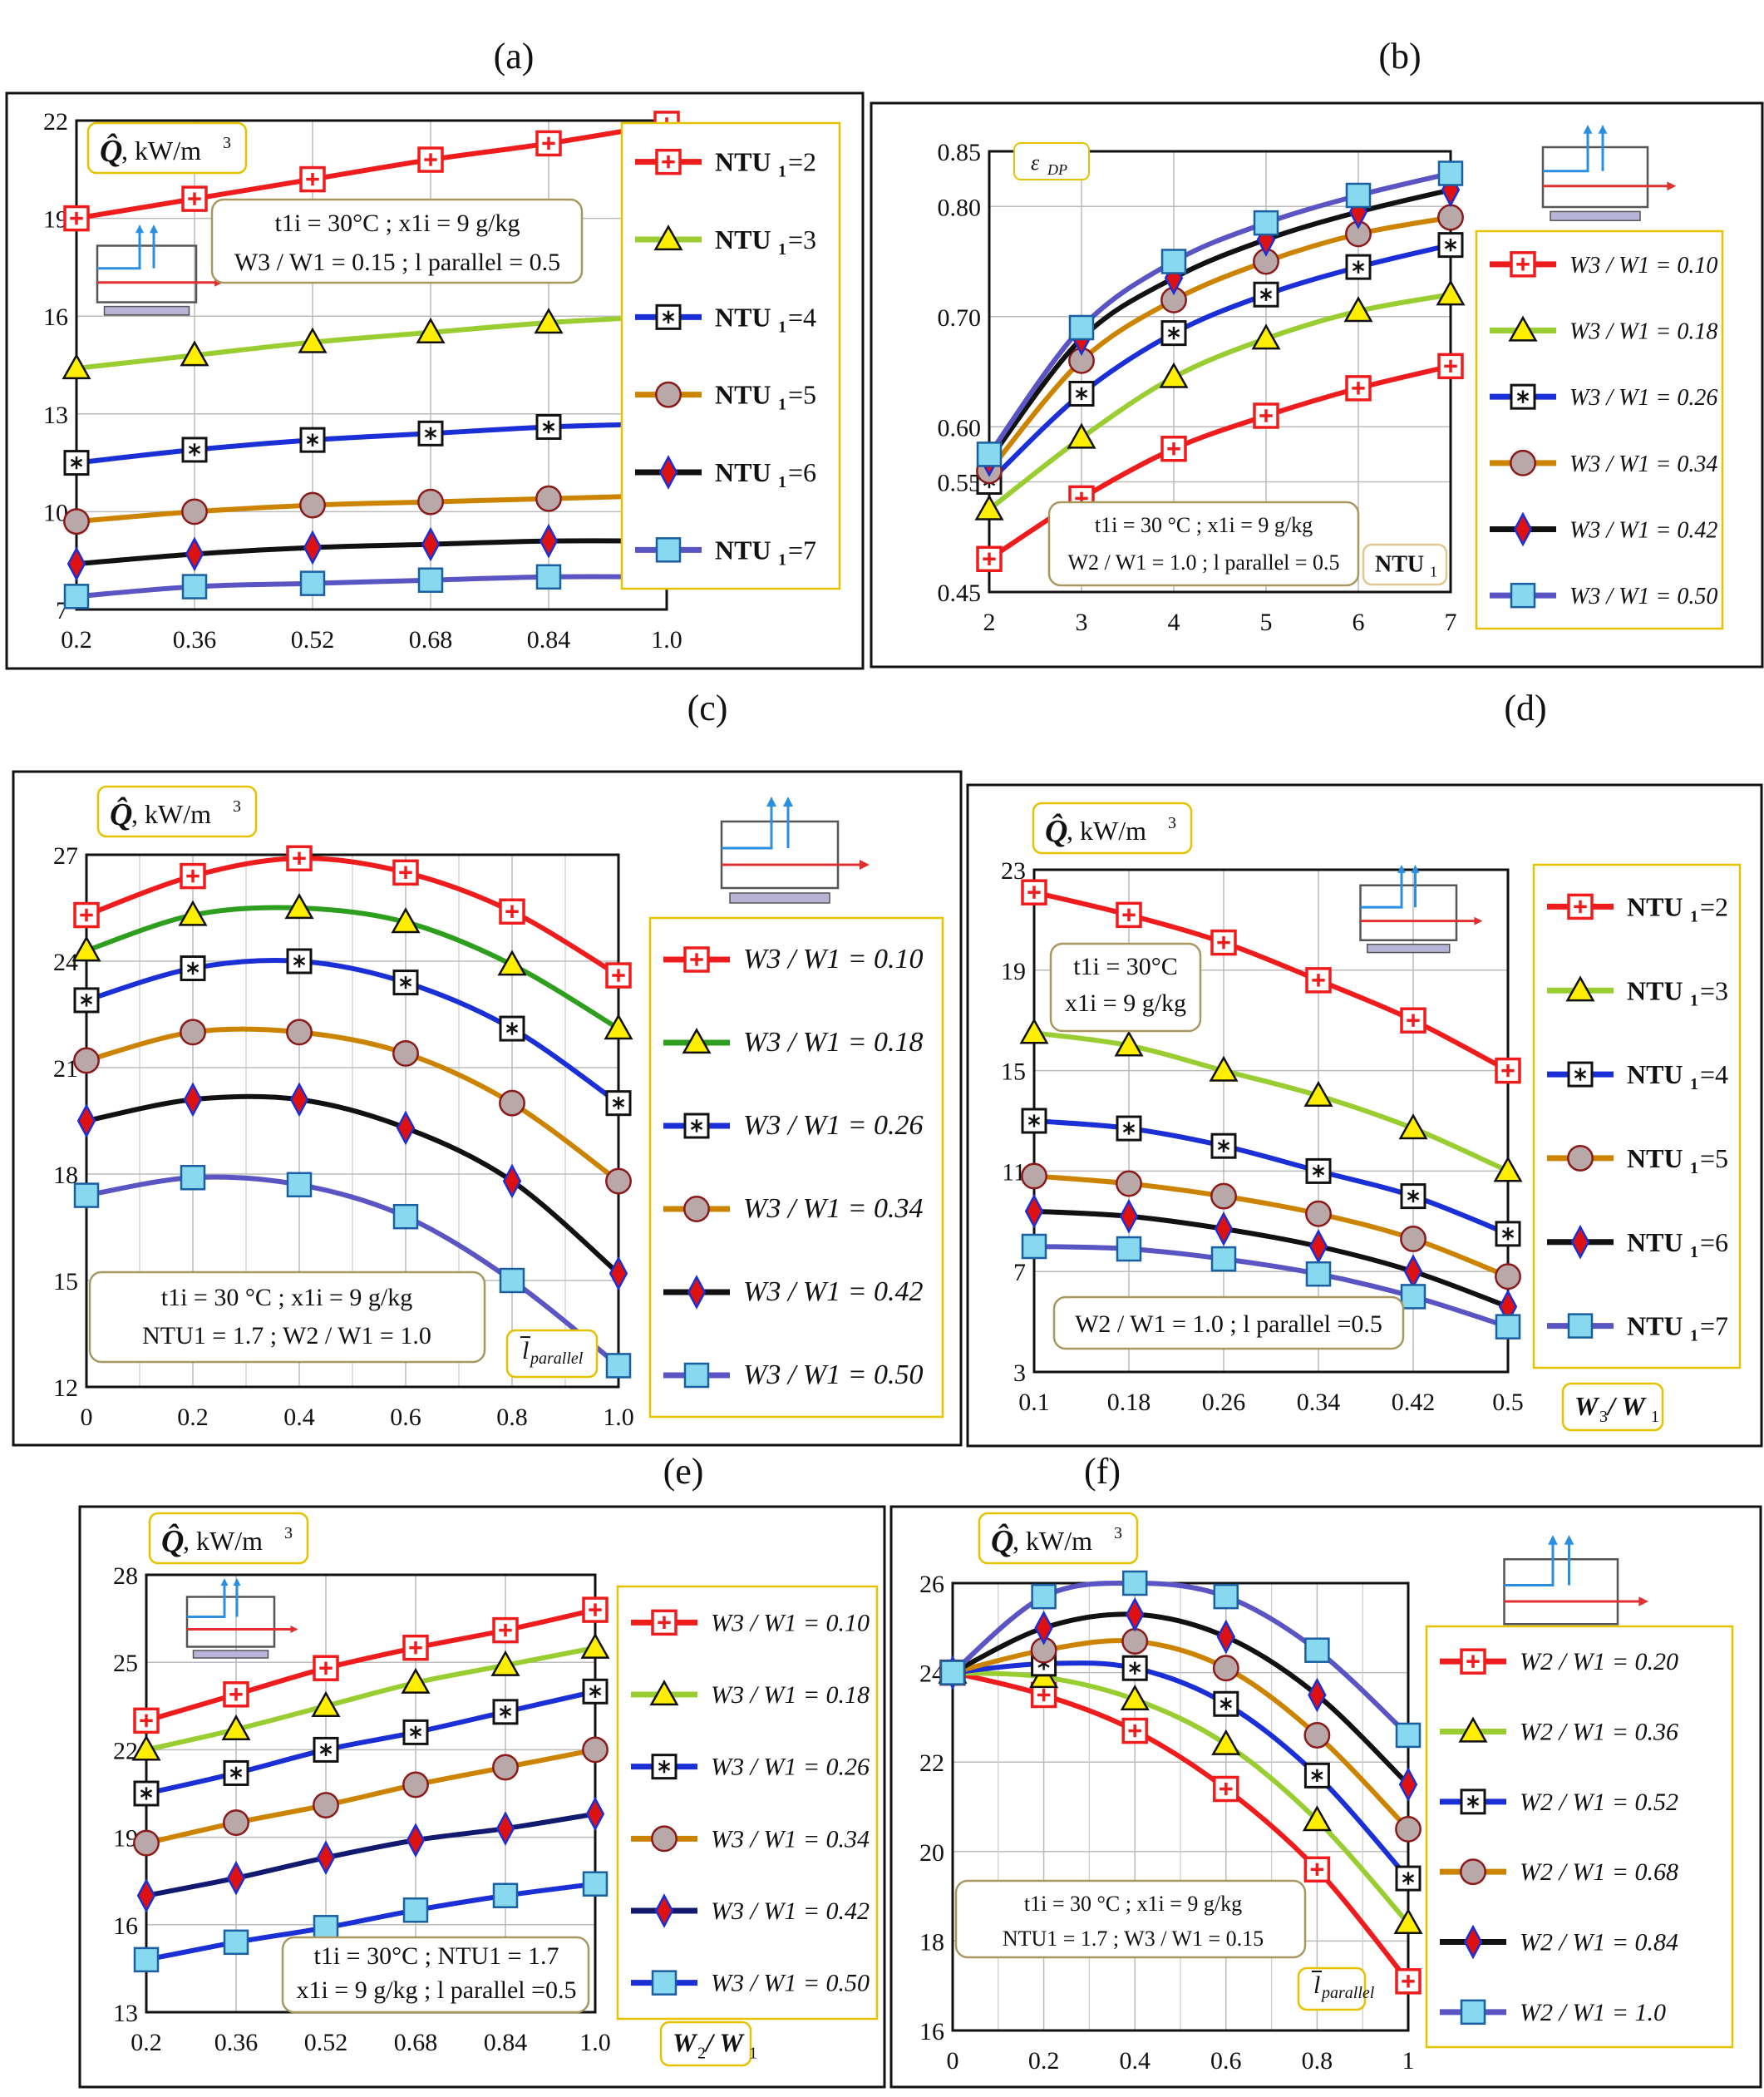 This screenshot has width=1764, height=2097. I want to click on x-tick-label: 0, so click(953, 2061).